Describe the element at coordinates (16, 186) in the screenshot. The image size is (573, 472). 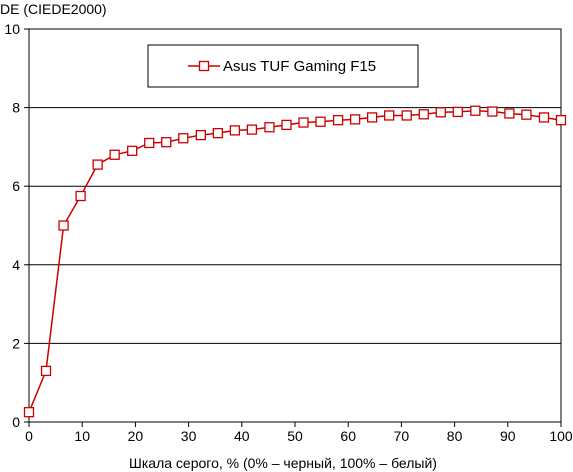
I see `y-tick-label: 6` at that location.